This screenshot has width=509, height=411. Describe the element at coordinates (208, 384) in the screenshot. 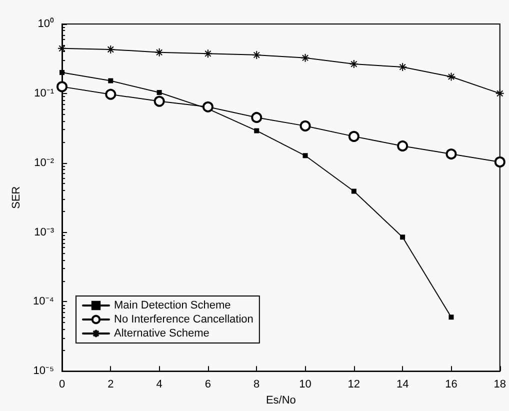

I see `x-tick-label: 6` at that location.